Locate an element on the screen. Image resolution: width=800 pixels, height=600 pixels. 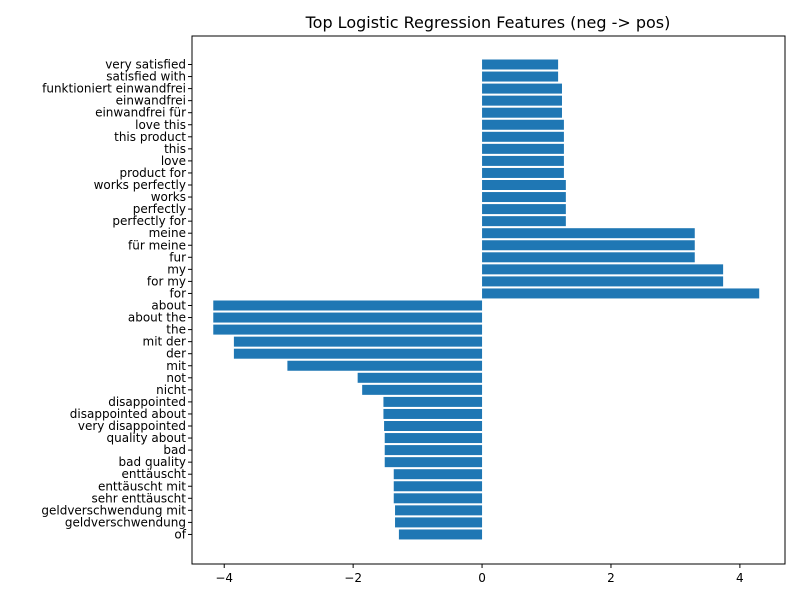
y-tick-label: für meine is located at coordinates (157, 245).